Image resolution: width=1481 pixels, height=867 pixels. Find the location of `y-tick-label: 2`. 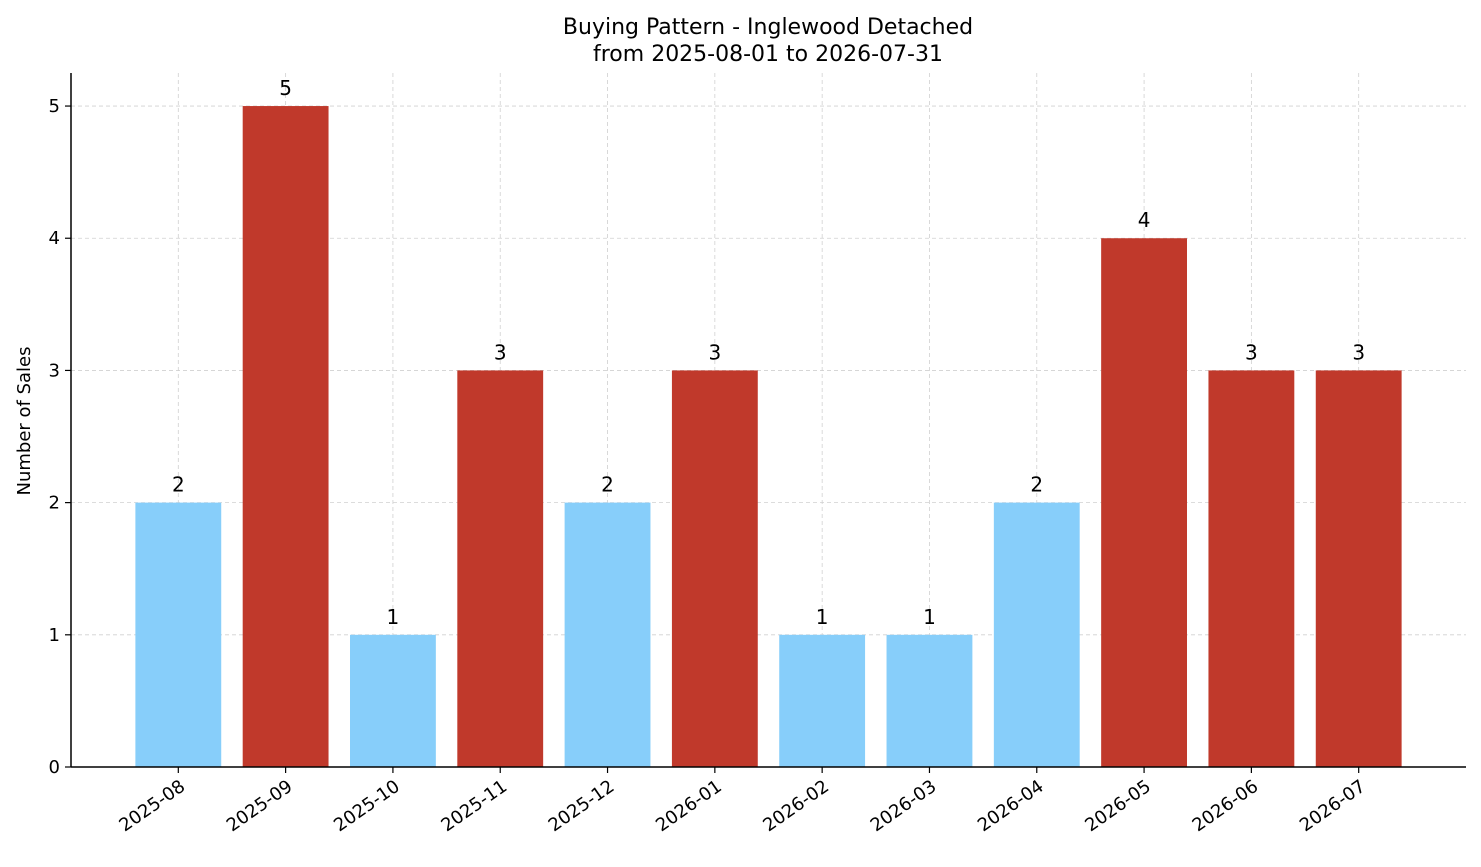

y-tick-label: 2 is located at coordinates (54, 503).